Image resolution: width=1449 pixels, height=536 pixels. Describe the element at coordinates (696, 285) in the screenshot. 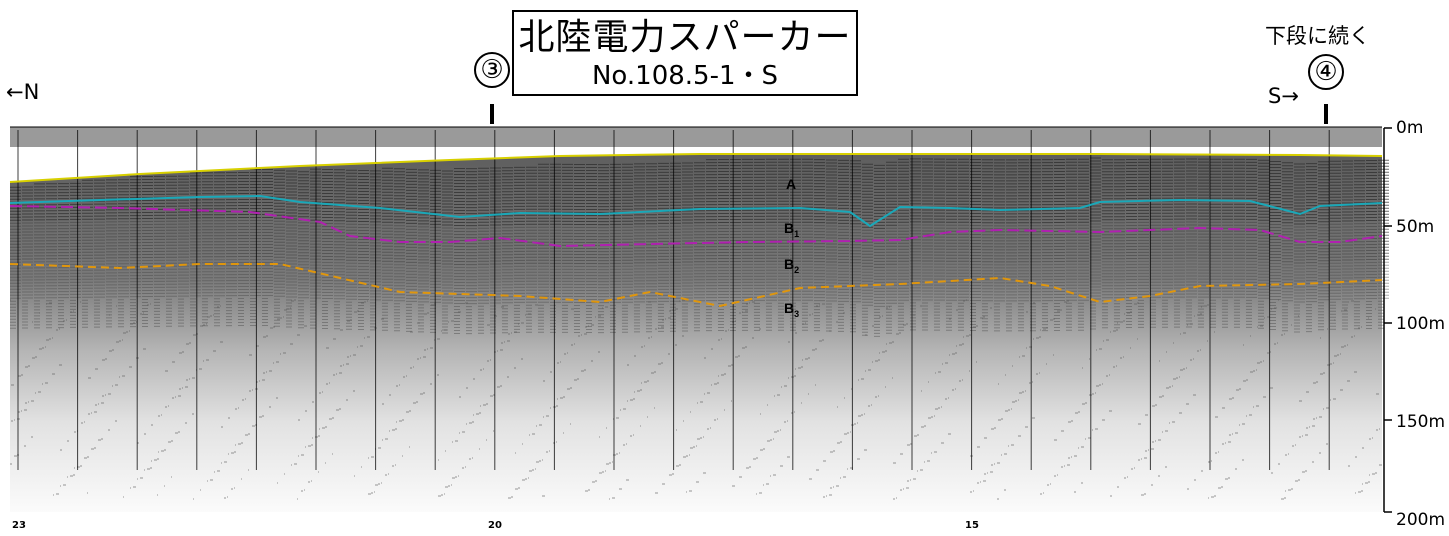

I see `b2-base-horizon` at that location.